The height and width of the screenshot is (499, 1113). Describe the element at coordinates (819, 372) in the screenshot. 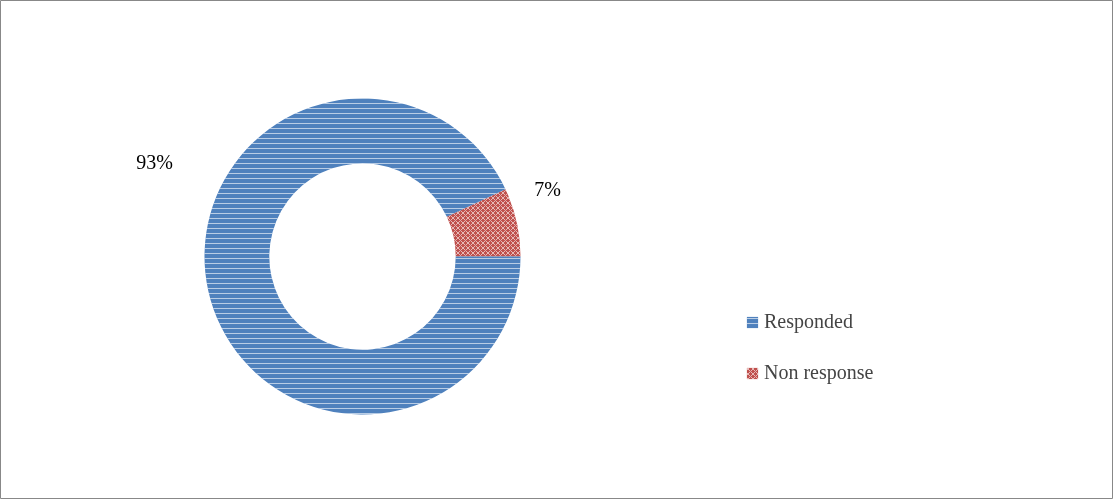

I see `legend-label: Non response` at that location.